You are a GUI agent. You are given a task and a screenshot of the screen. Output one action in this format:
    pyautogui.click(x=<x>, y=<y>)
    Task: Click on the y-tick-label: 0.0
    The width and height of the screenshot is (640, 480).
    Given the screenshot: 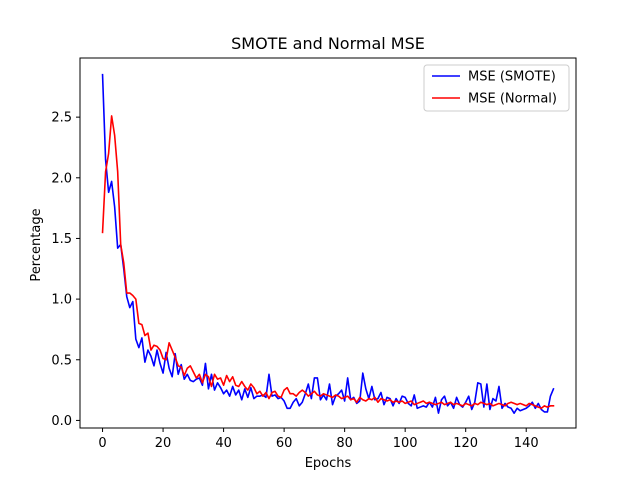 What is the action you would take?
    pyautogui.click(x=61, y=421)
    